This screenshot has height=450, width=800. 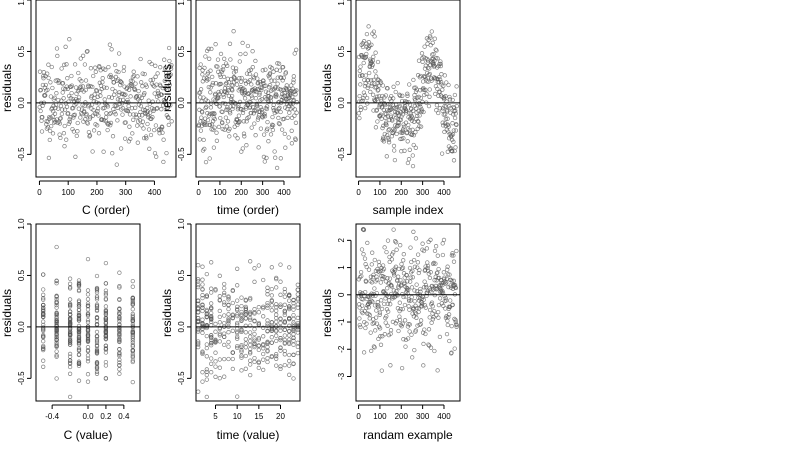 What do you see at coordinates (341, 322) in the screenshot?
I see `y-tick-label: -1` at bounding box center [341, 322].